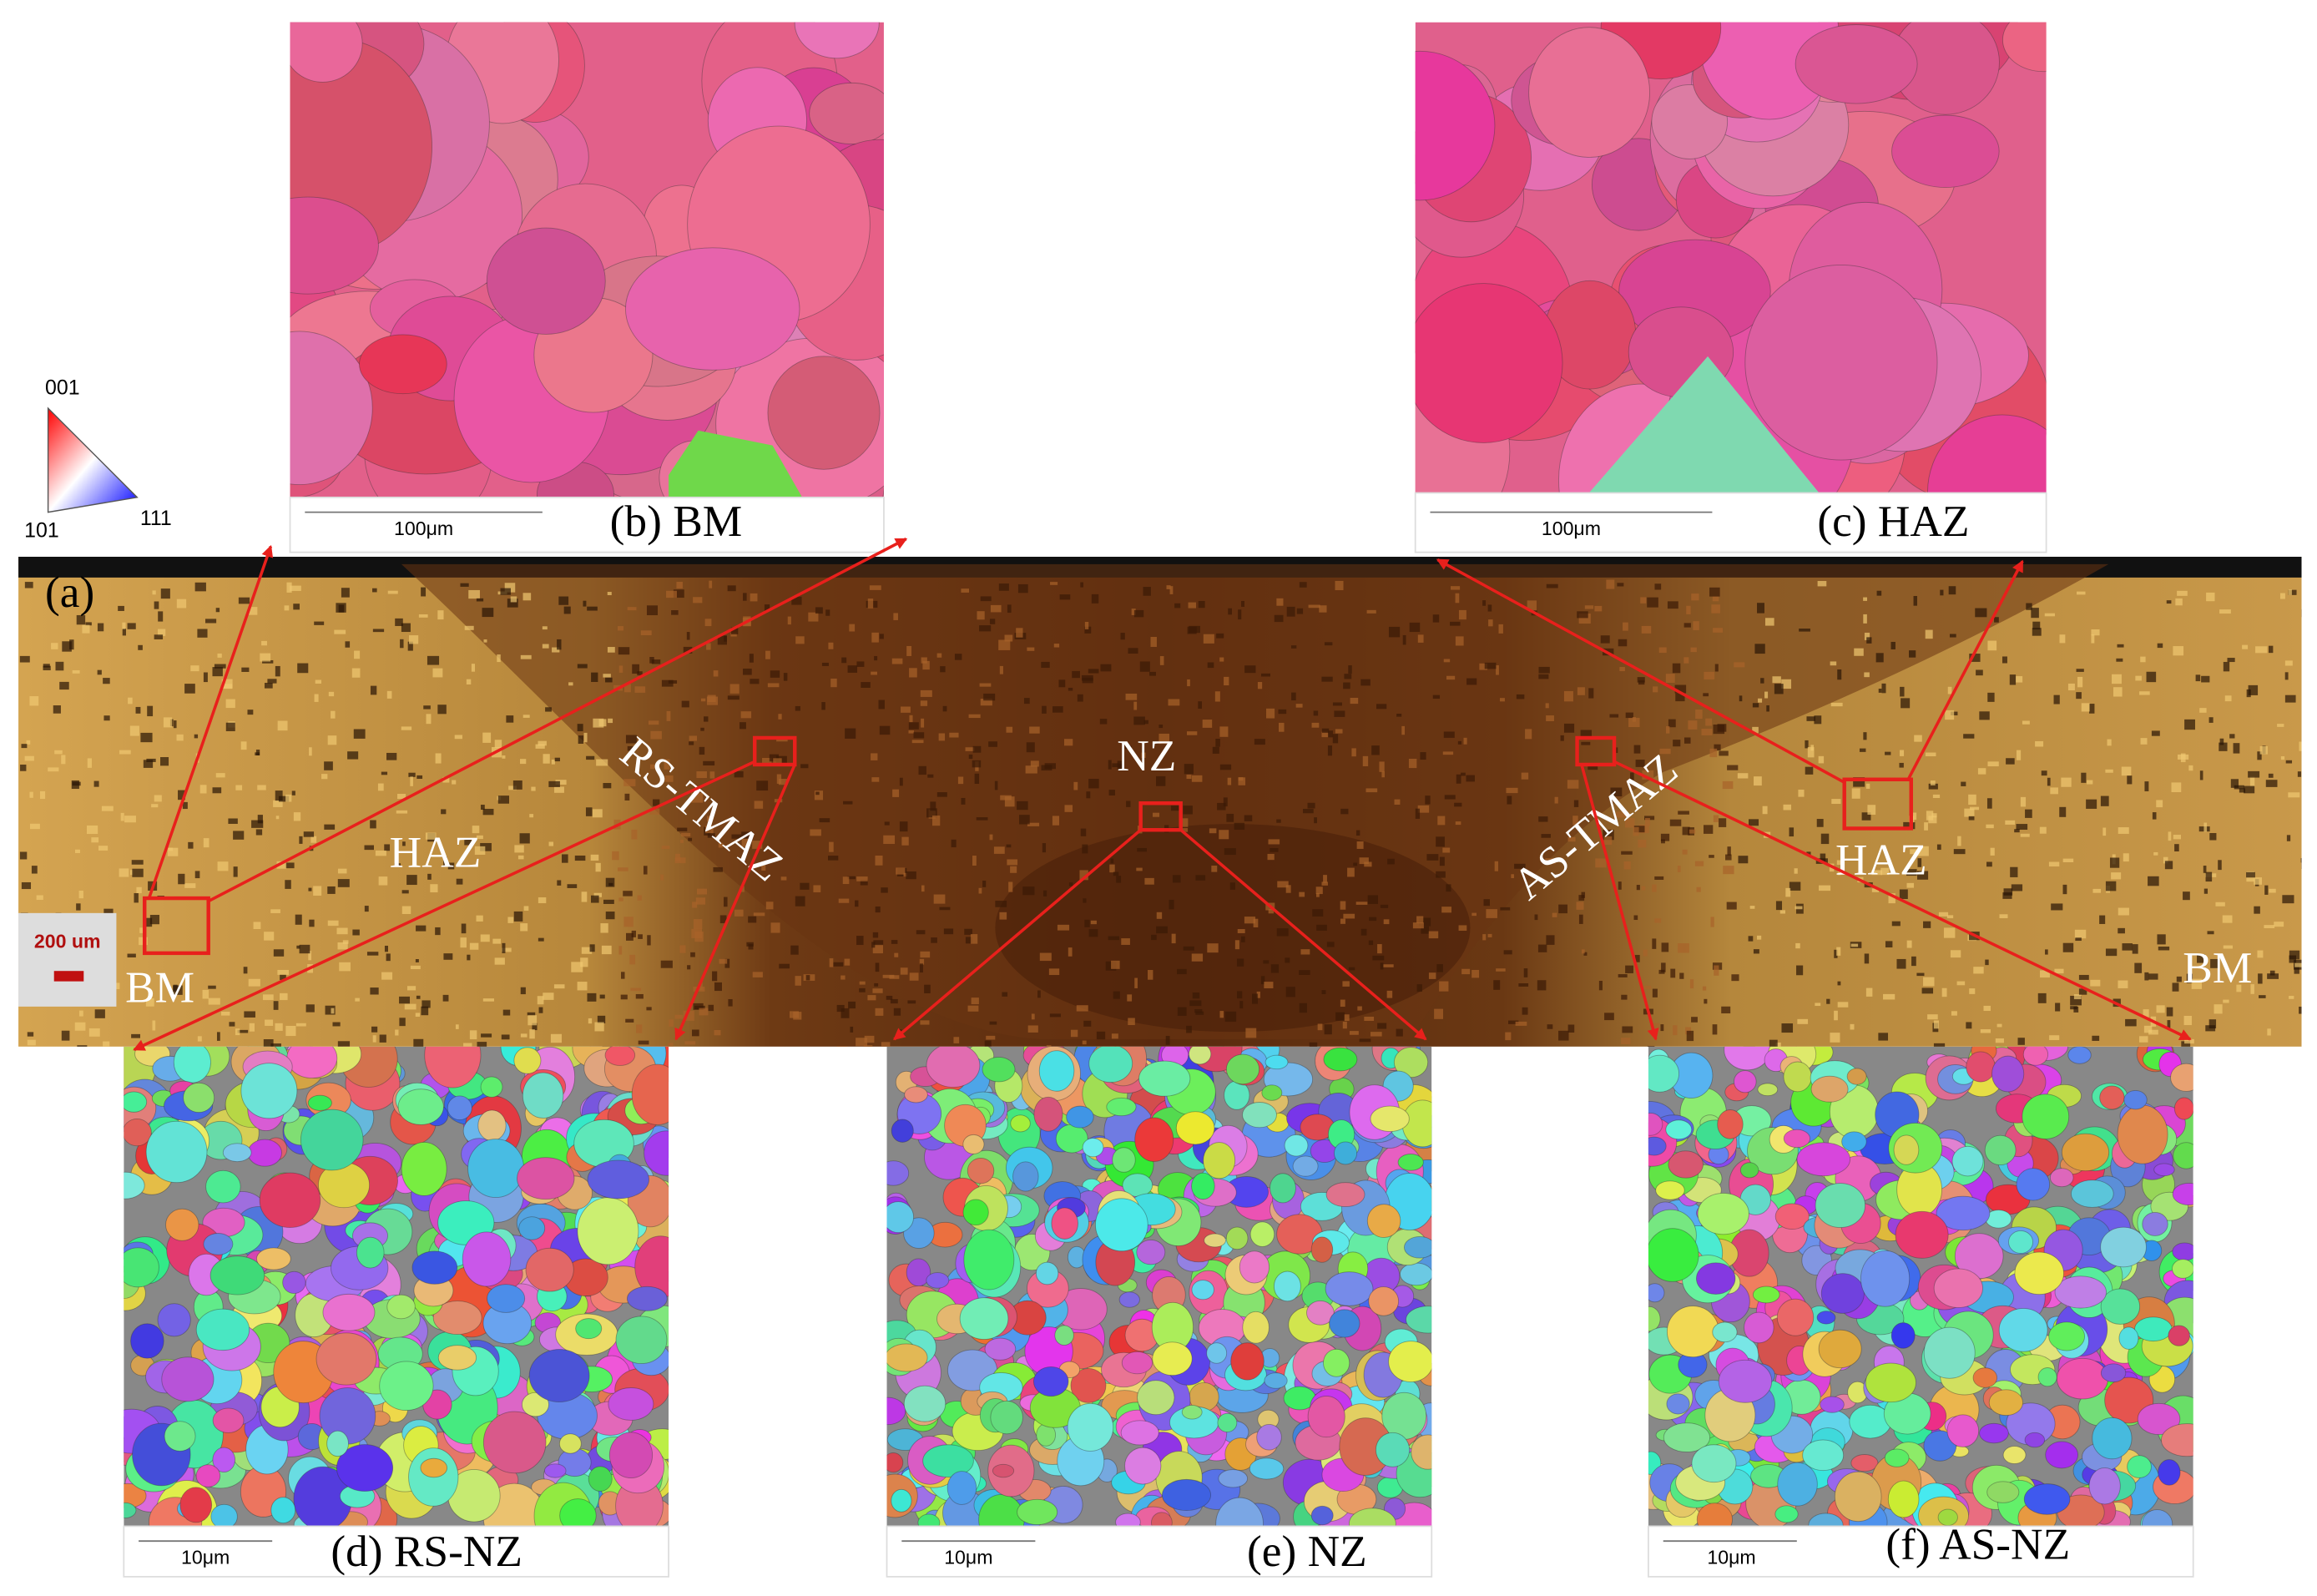 Image resolution: width=2317 pixels, height=1596 pixels. What do you see at coordinates (1017, 934) in the screenshot?
I see `arrow` at bounding box center [1017, 934].